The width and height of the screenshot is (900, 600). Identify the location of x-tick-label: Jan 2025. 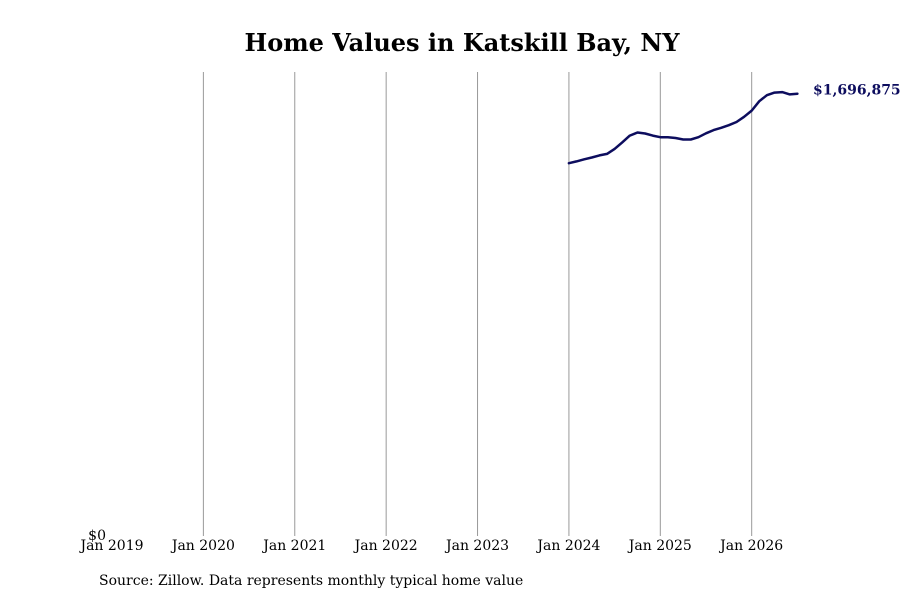
(659, 546).